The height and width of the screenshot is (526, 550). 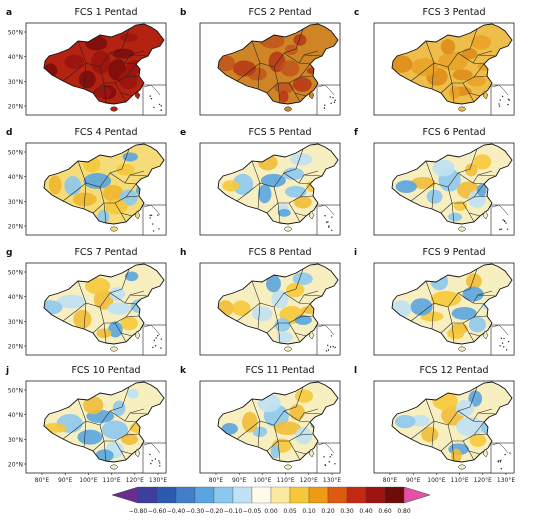 I want to click on map-panel: d FCS 4 Pentad 50°N 40°N 30°N 20°N, so click(x=86, y=181).